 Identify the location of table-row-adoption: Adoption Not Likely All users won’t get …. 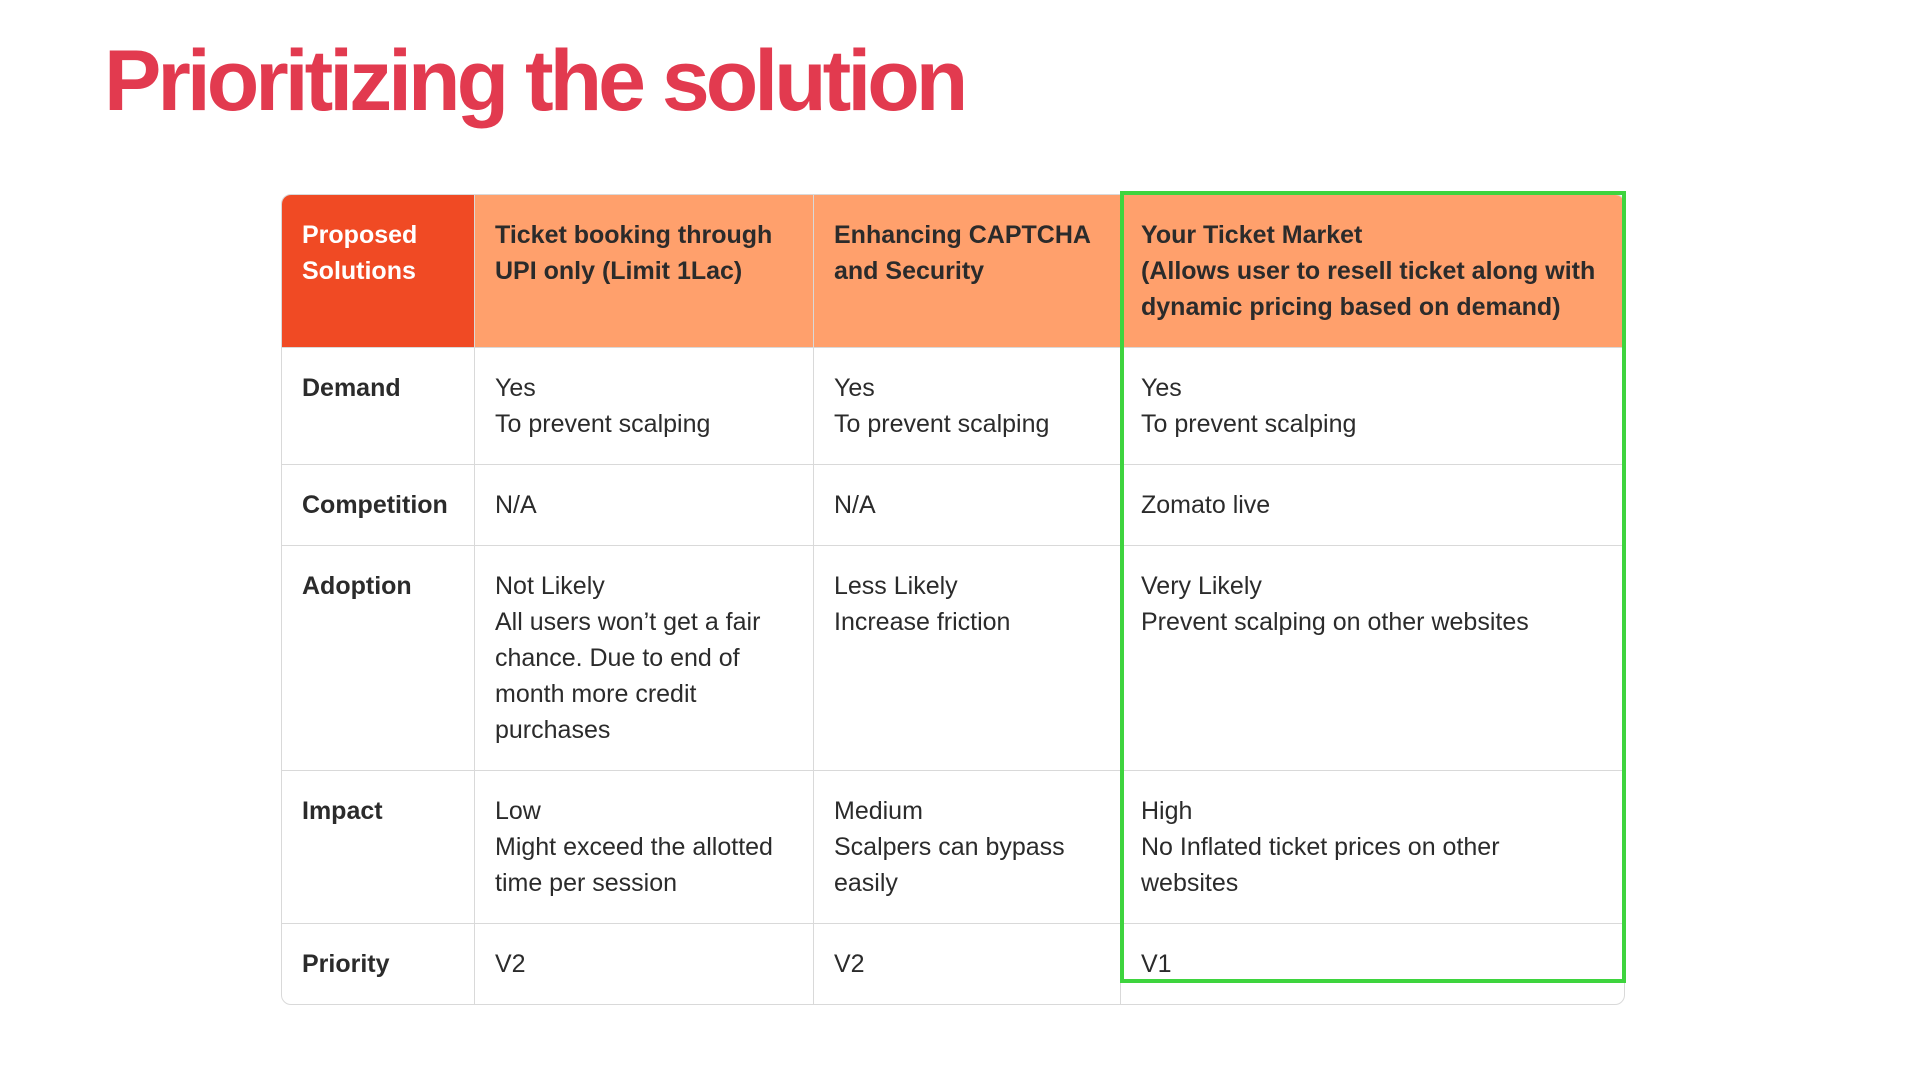
(953, 658).